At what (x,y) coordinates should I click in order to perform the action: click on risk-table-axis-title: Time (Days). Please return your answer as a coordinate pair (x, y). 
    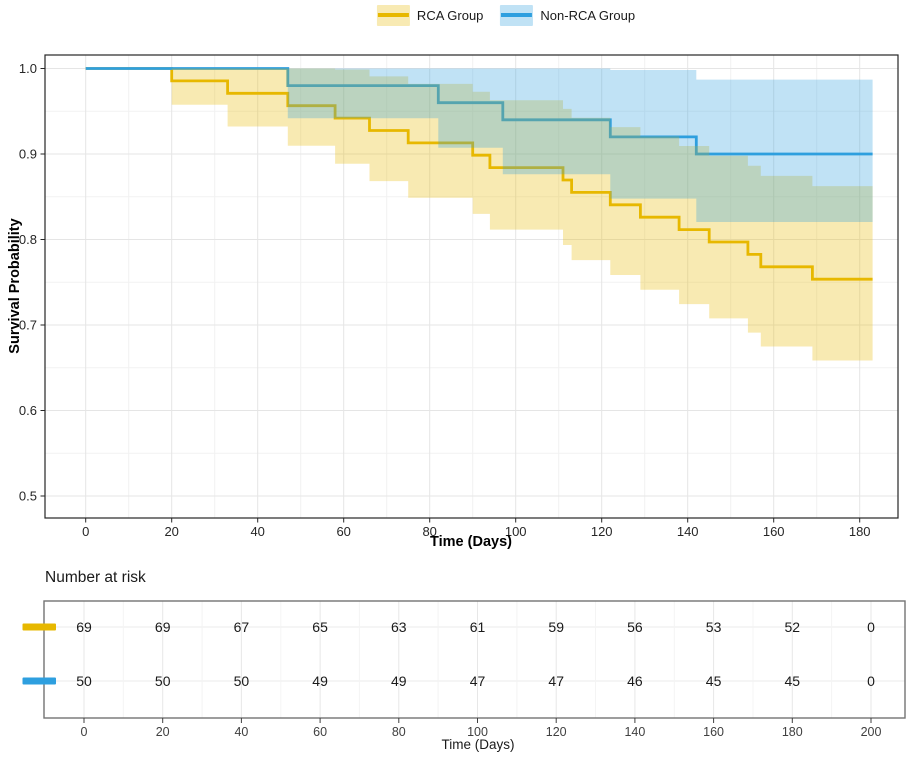
    Looking at the image, I should click on (478, 744).